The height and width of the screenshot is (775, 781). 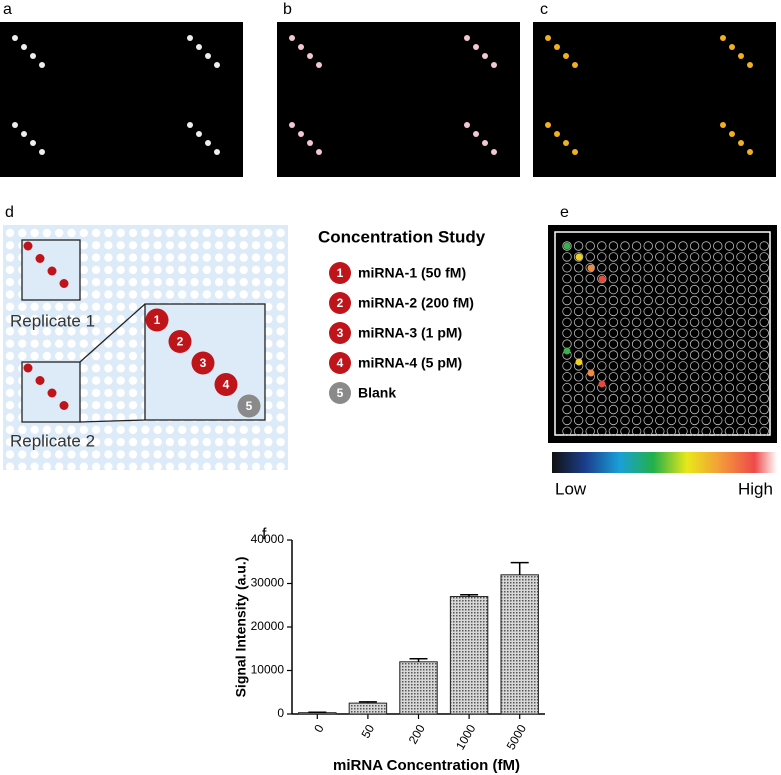 What do you see at coordinates (7, 9) in the screenshot?
I see `panel-label: a` at bounding box center [7, 9].